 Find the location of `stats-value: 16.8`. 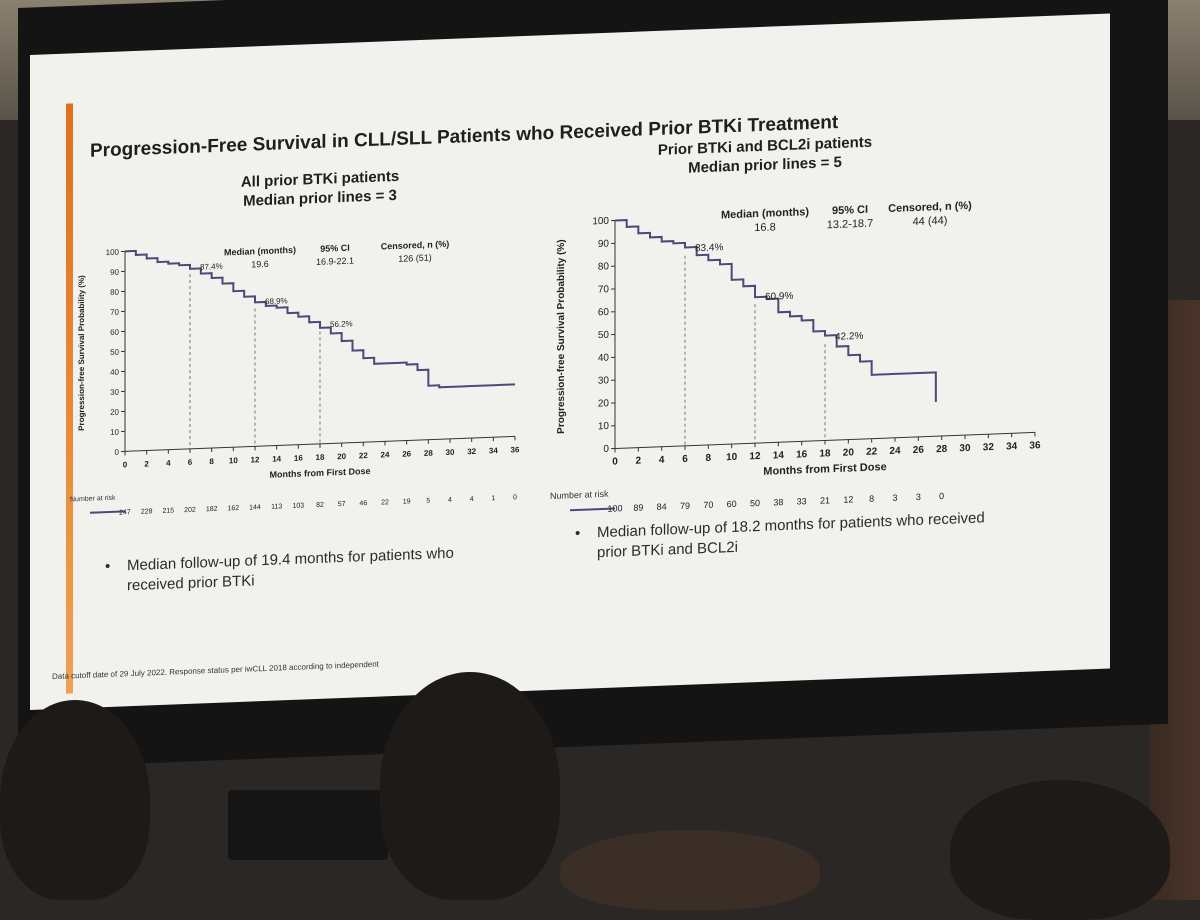

stats-value: 16.8 is located at coordinates (764, 227).